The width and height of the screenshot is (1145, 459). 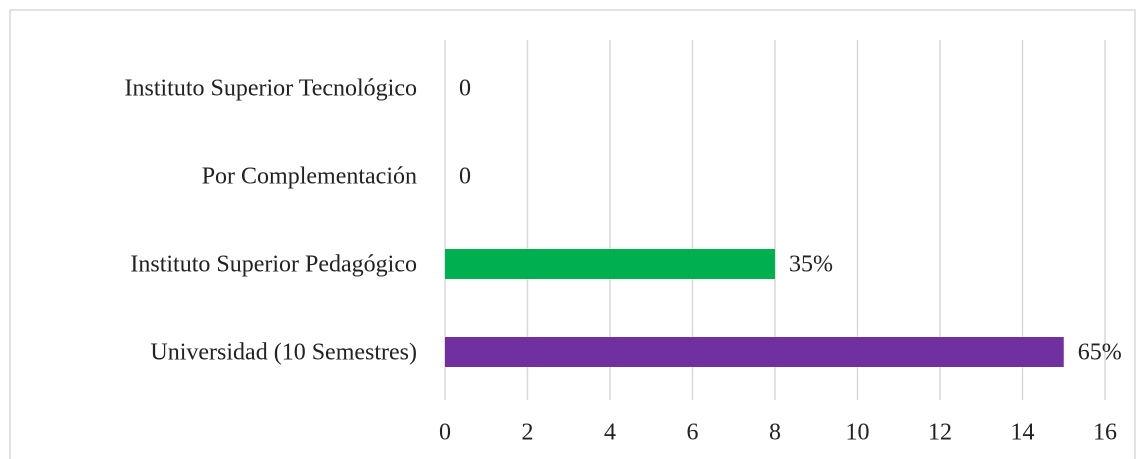 What do you see at coordinates (273, 265) in the screenshot?
I see `y-tick-label: Instituto Superior Pedagógico` at bounding box center [273, 265].